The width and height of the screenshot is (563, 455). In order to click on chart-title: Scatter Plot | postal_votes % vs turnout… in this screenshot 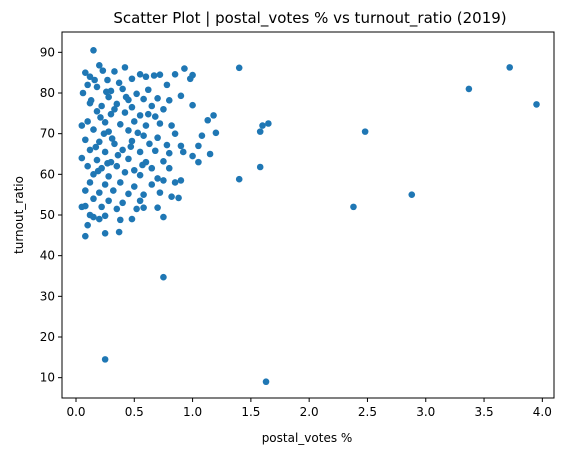, I will do `click(309, 18)`.